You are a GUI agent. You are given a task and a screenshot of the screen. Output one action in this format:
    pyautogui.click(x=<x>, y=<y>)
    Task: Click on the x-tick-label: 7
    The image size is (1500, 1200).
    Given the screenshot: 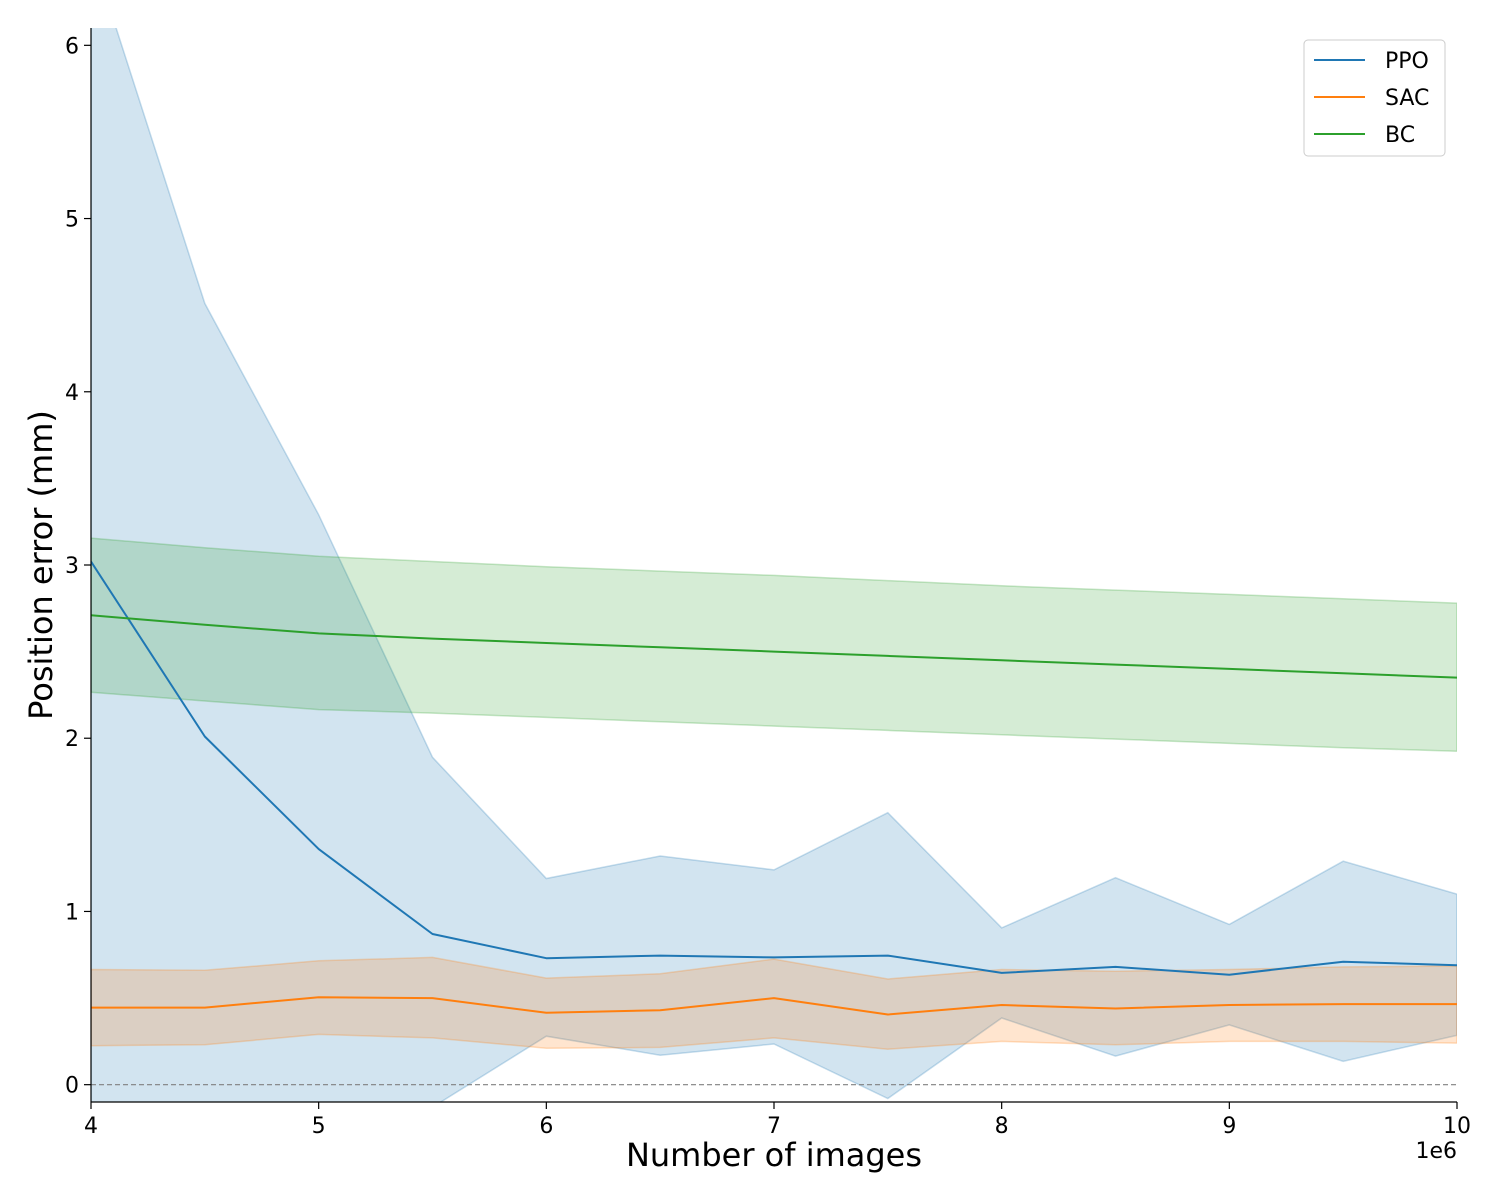 What is the action you would take?
    pyautogui.click(x=774, y=1126)
    